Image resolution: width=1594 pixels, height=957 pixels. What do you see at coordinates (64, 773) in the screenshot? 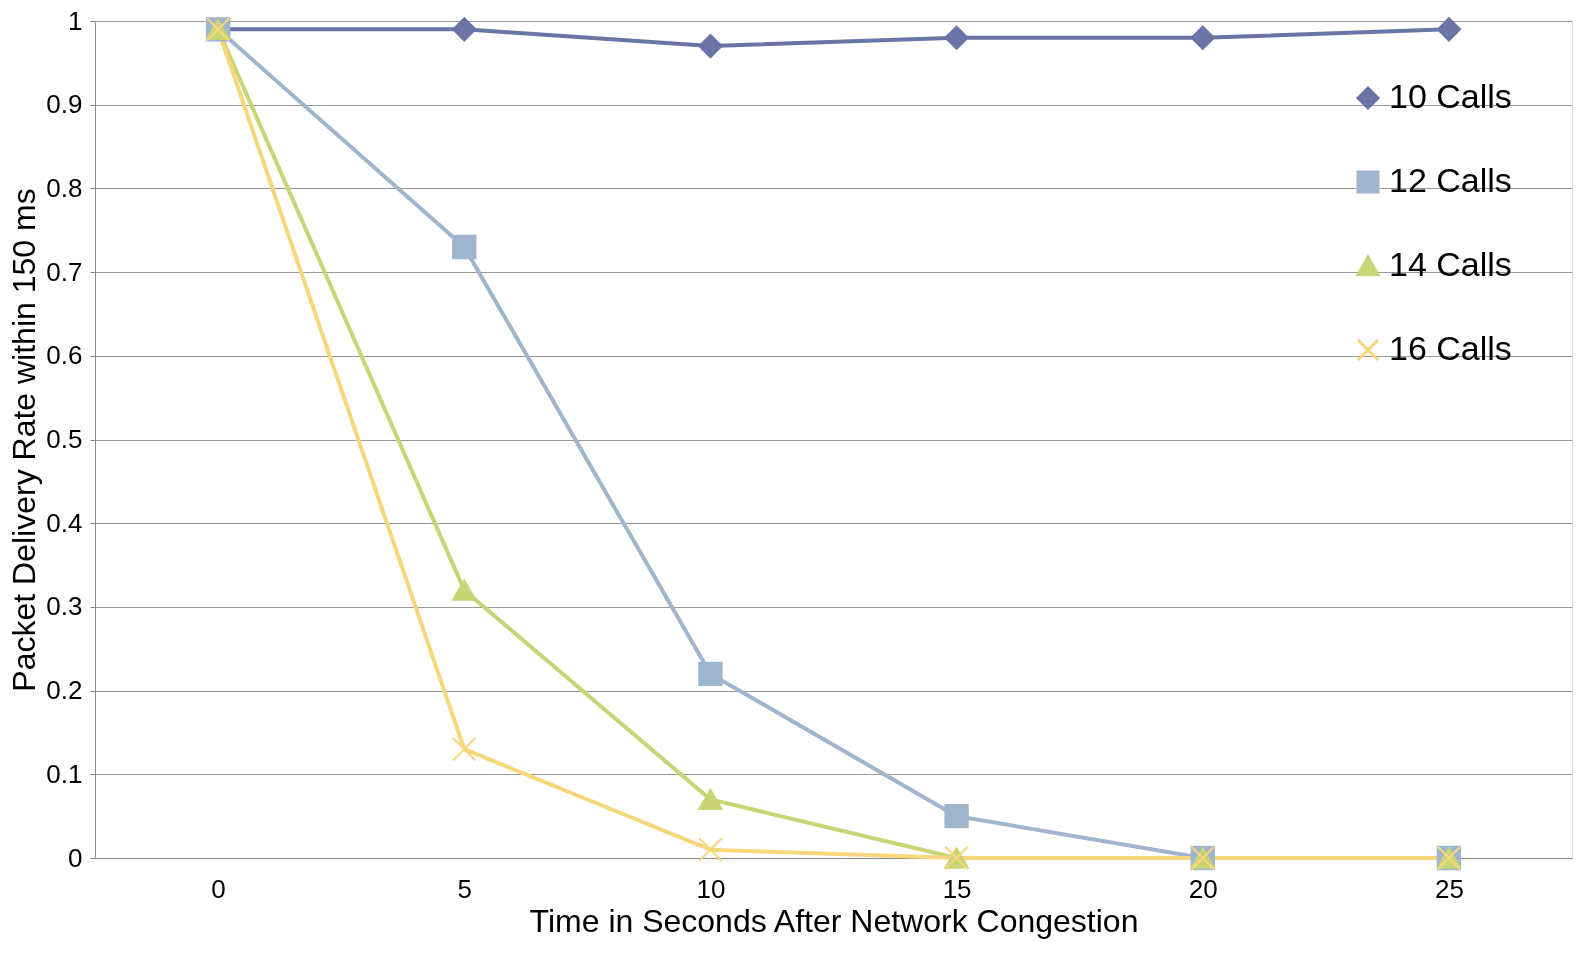
I see `y-tick-label: 0.1` at bounding box center [64, 773].